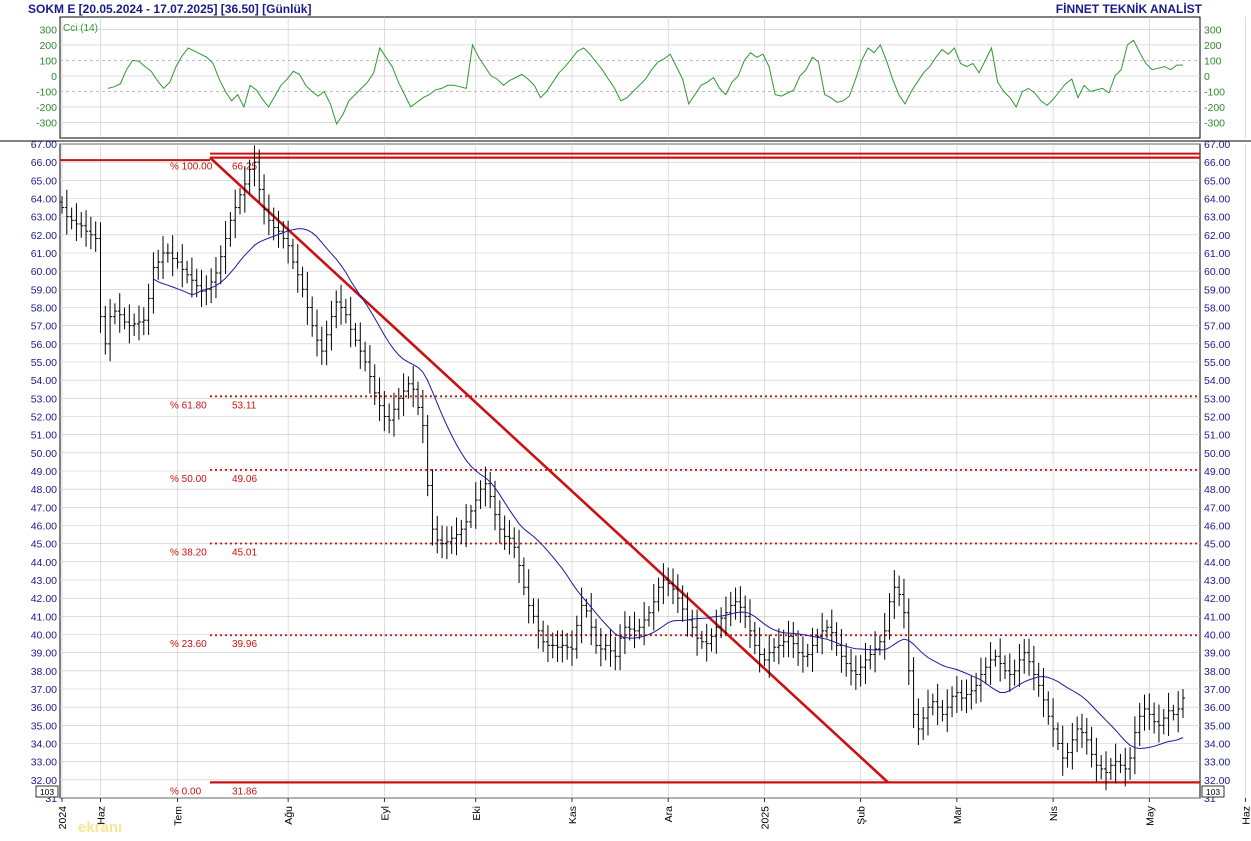  I want to click on fib-level-percent: % 23.60, so click(188, 644).